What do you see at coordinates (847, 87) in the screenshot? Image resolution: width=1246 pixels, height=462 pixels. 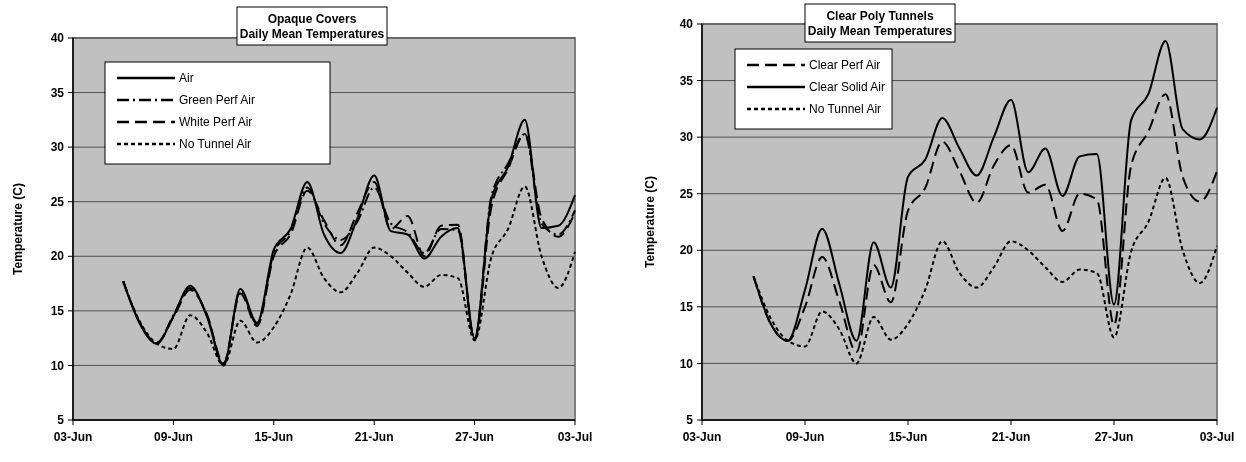 I see `legend-label: Clear Solid Air` at bounding box center [847, 87].